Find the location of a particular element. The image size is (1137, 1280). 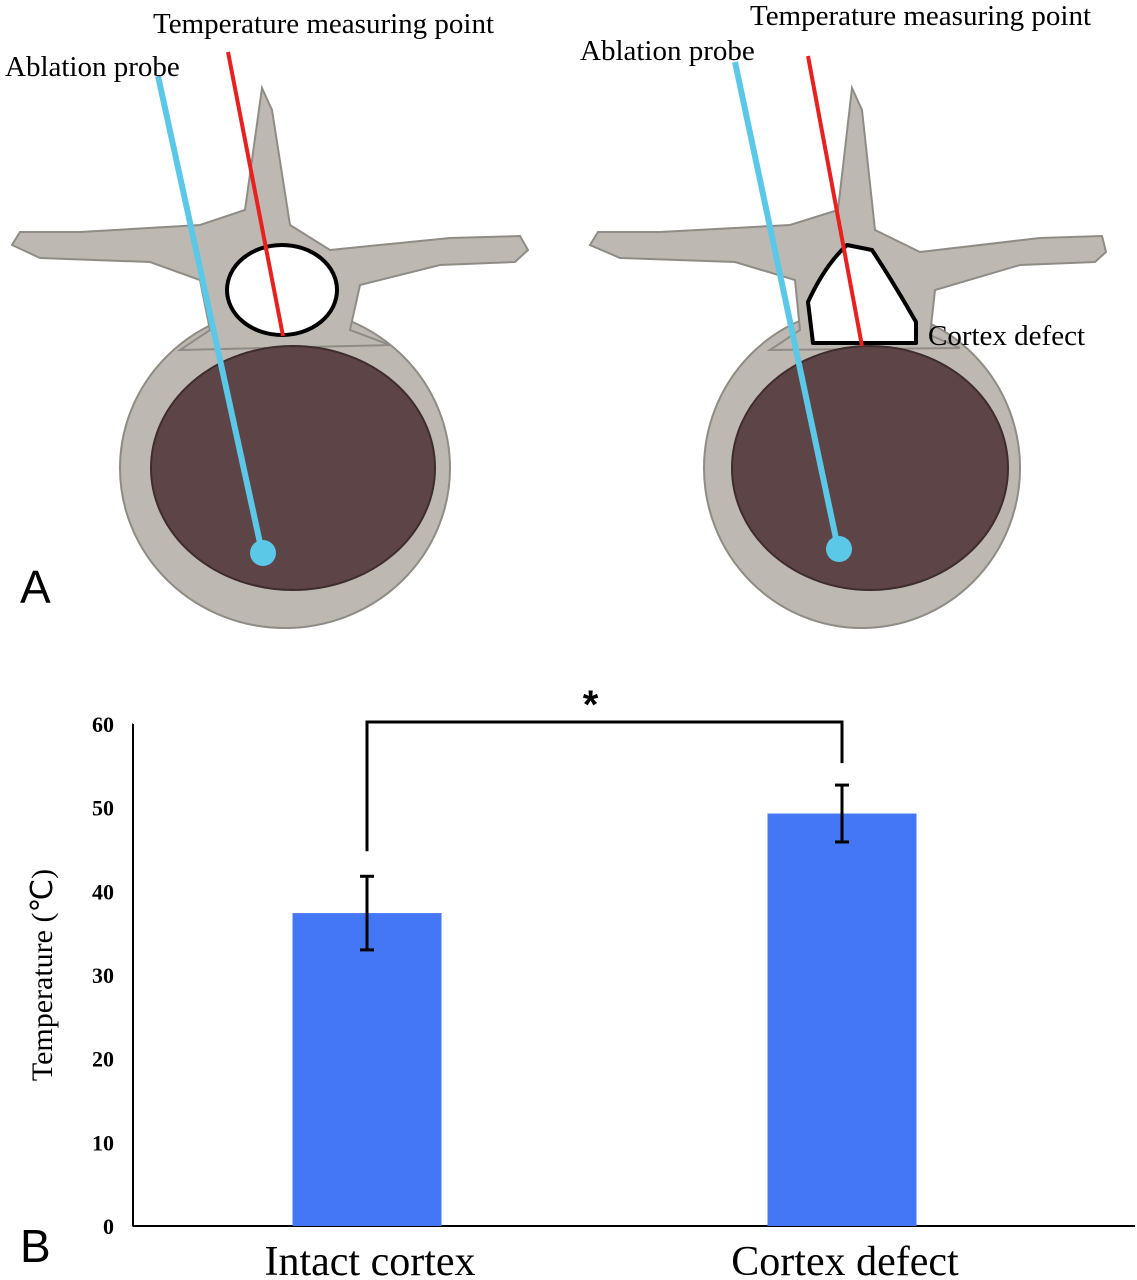

y-tick-label: 30 is located at coordinates (103, 975).